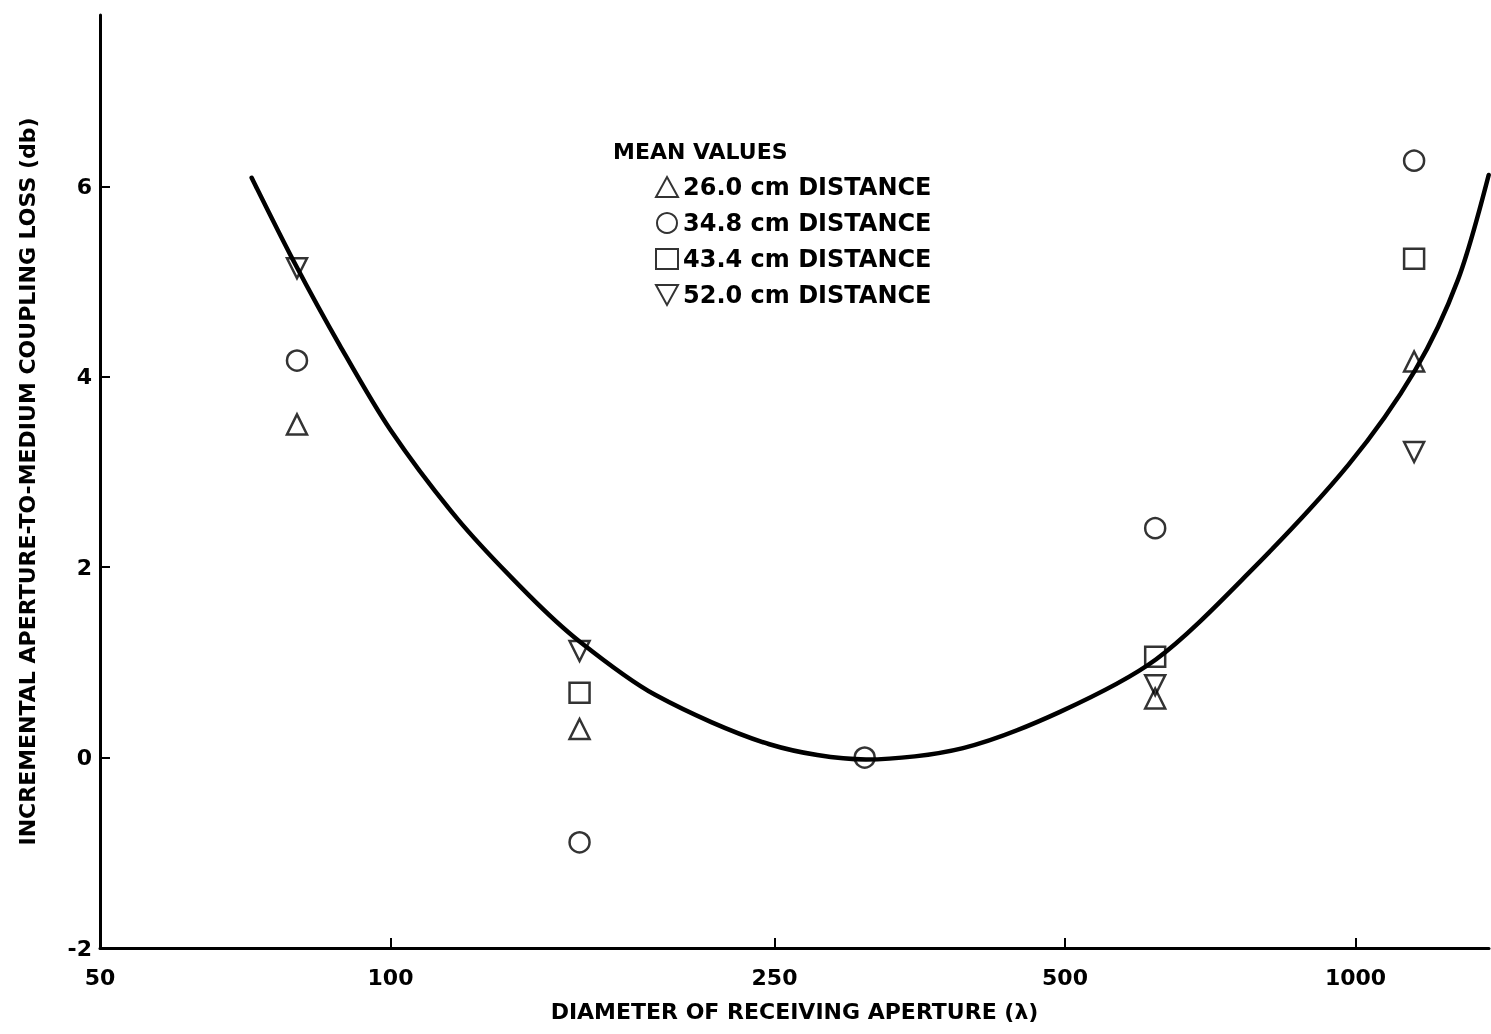  Describe the element at coordinates (1355, 977) in the screenshot. I see `x-tick-label: 1000` at that location.